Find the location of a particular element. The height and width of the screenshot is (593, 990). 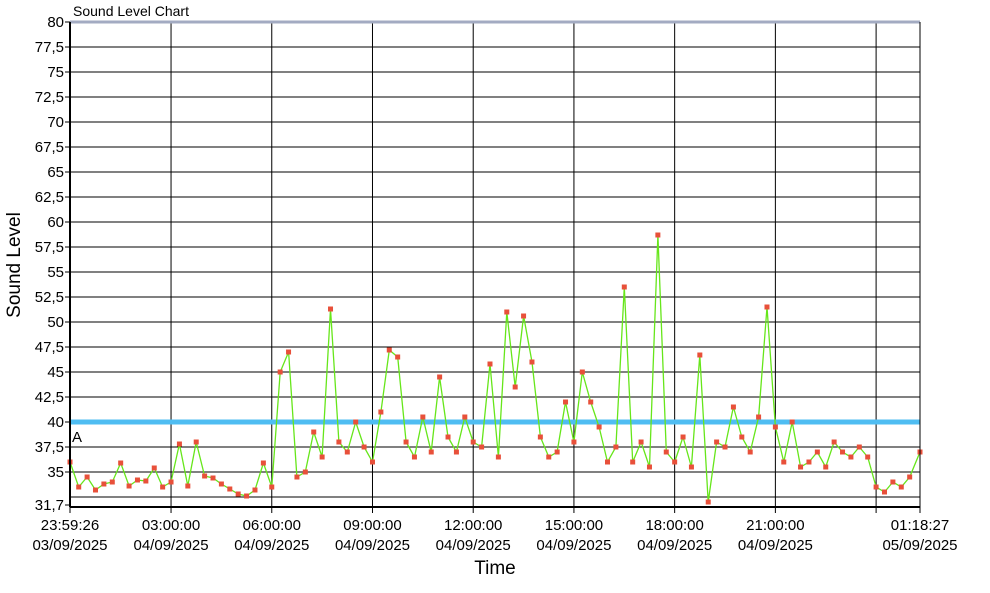

x-tick-time: 03:00:00 is located at coordinates (171, 525).